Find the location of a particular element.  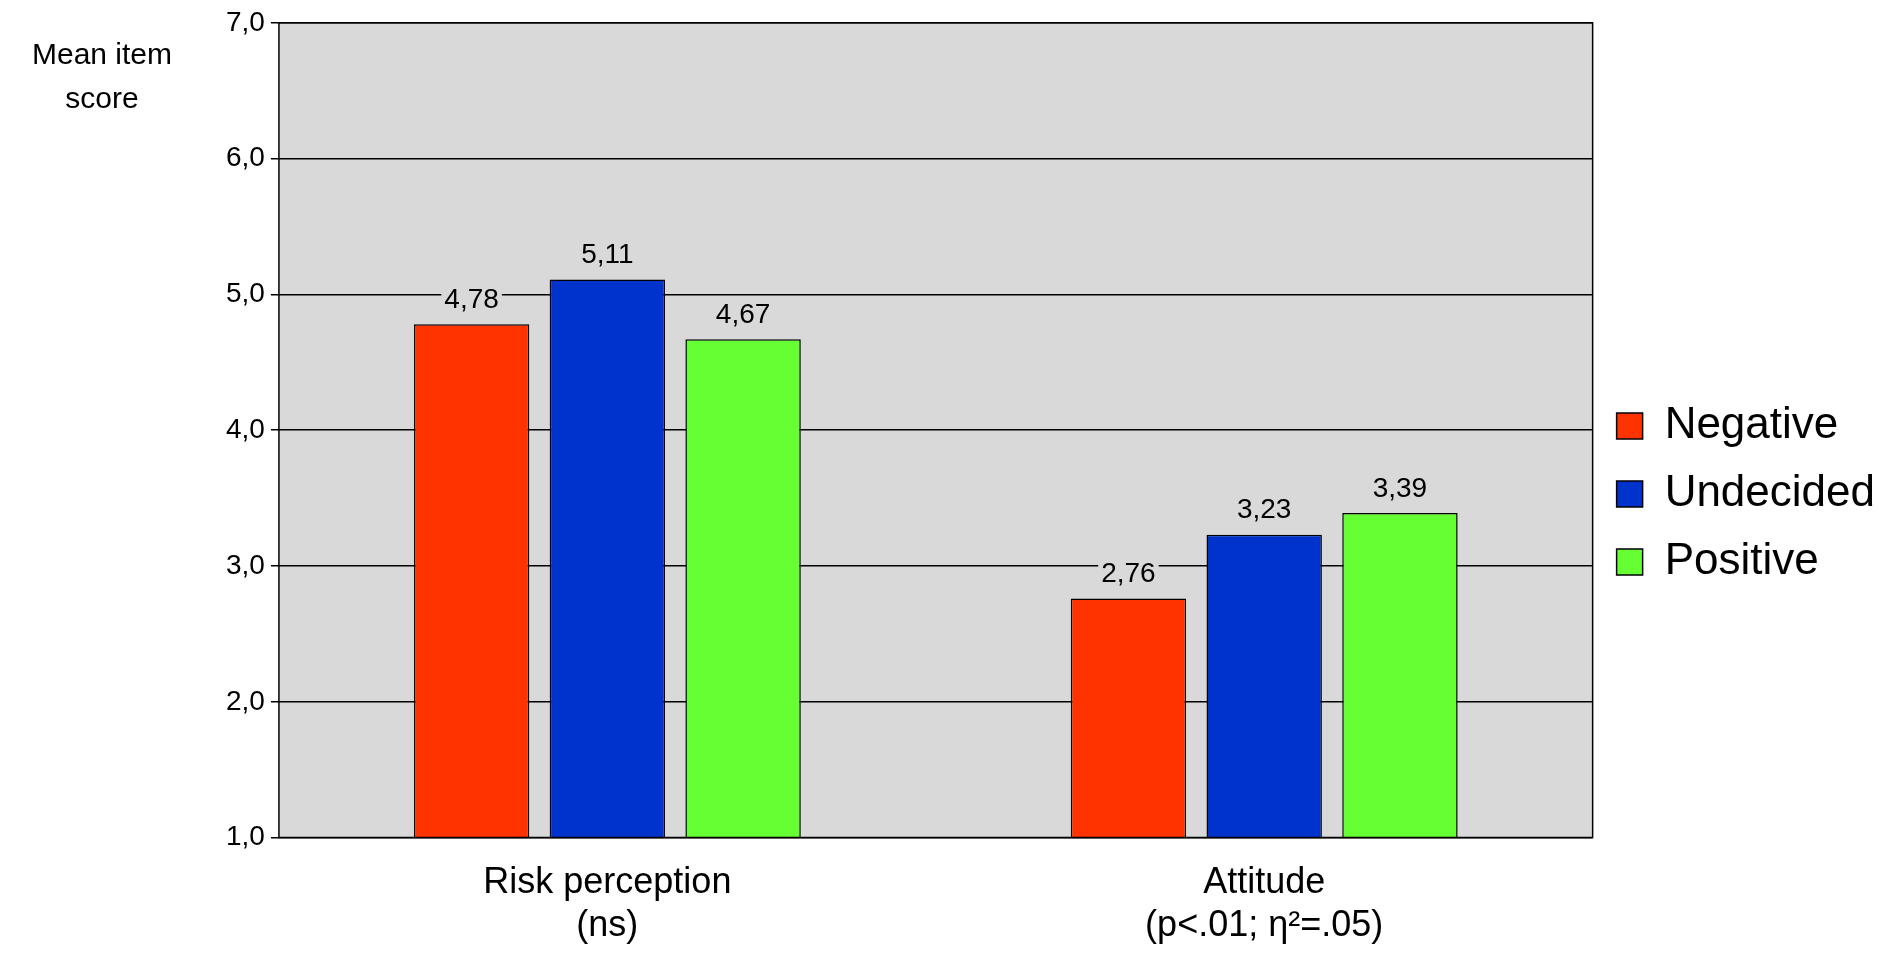

x-tick-label: Attitude (p<.01; η²=.05) is located at coordinates (1264, 902).